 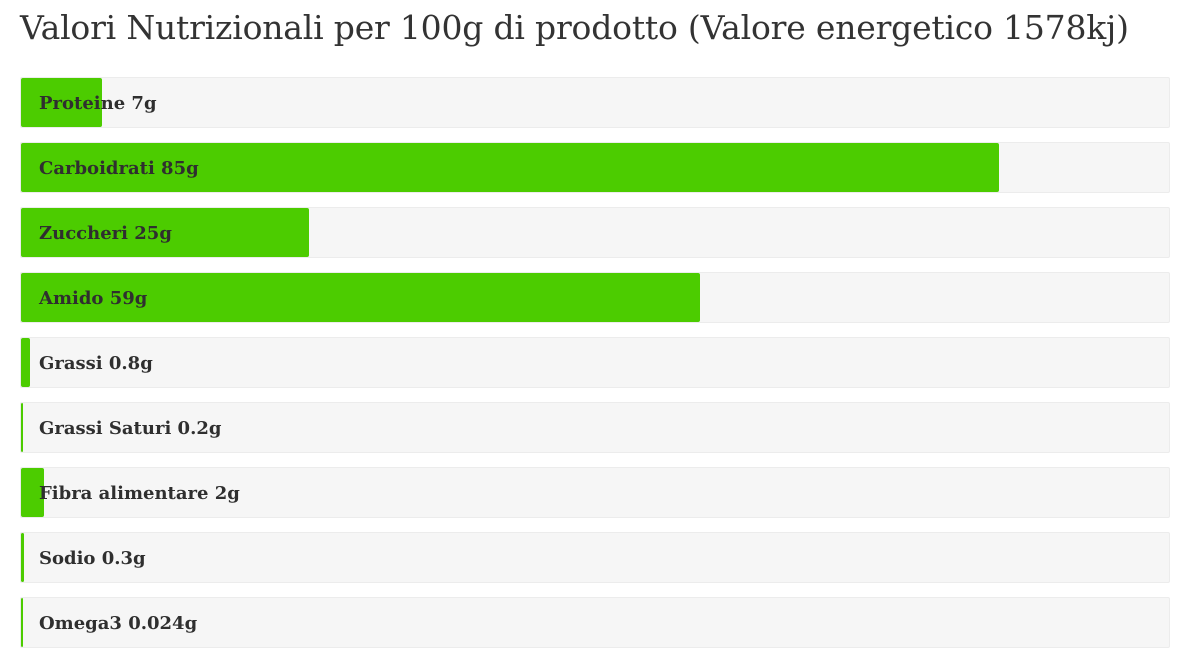 What do you see at coordinates (595, 622) in the screenshot?
I see `bar-track-omega3: Omega3 0.024g` at bounding box center [595, 622].